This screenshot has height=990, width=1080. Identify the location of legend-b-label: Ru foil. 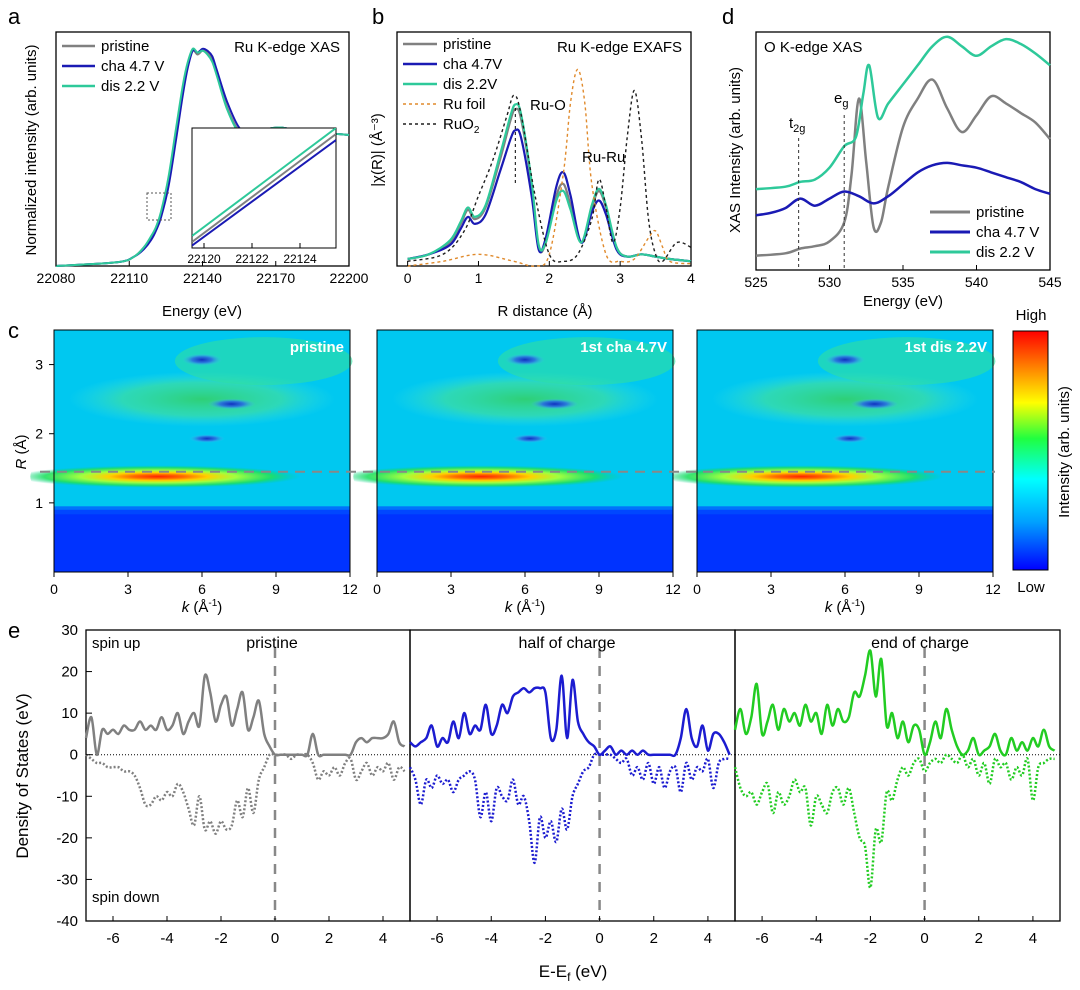
(464, 104).